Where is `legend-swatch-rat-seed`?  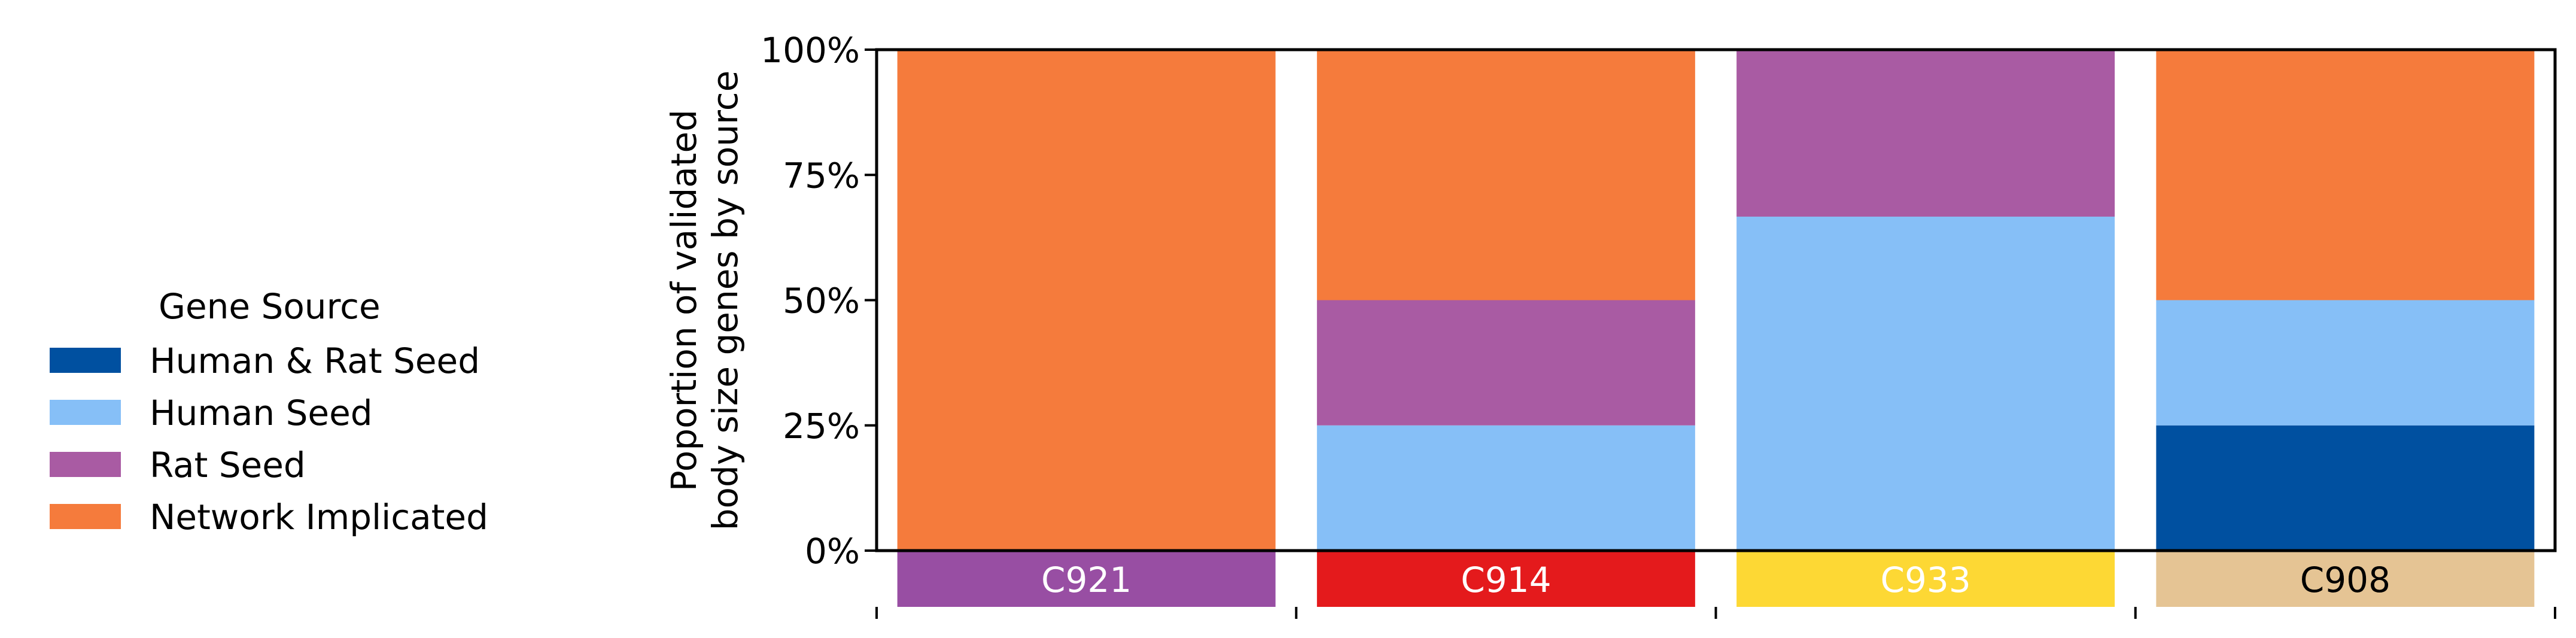
legend-swatch-rat-seed is located at coordinates (85, 464).